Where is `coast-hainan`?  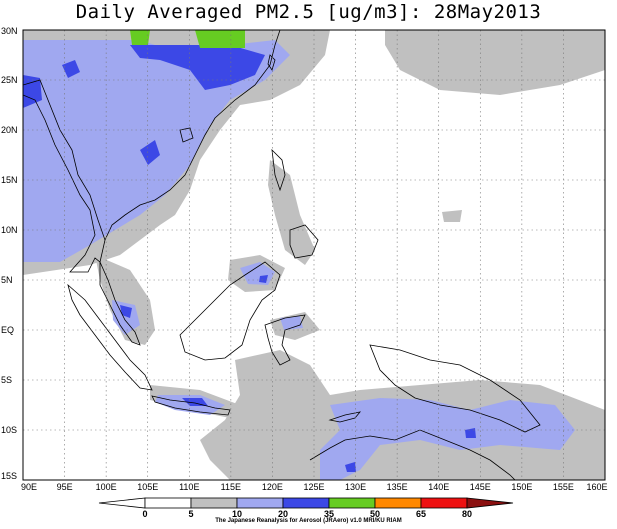 coast-hainan is located at coordinates (186, 135).